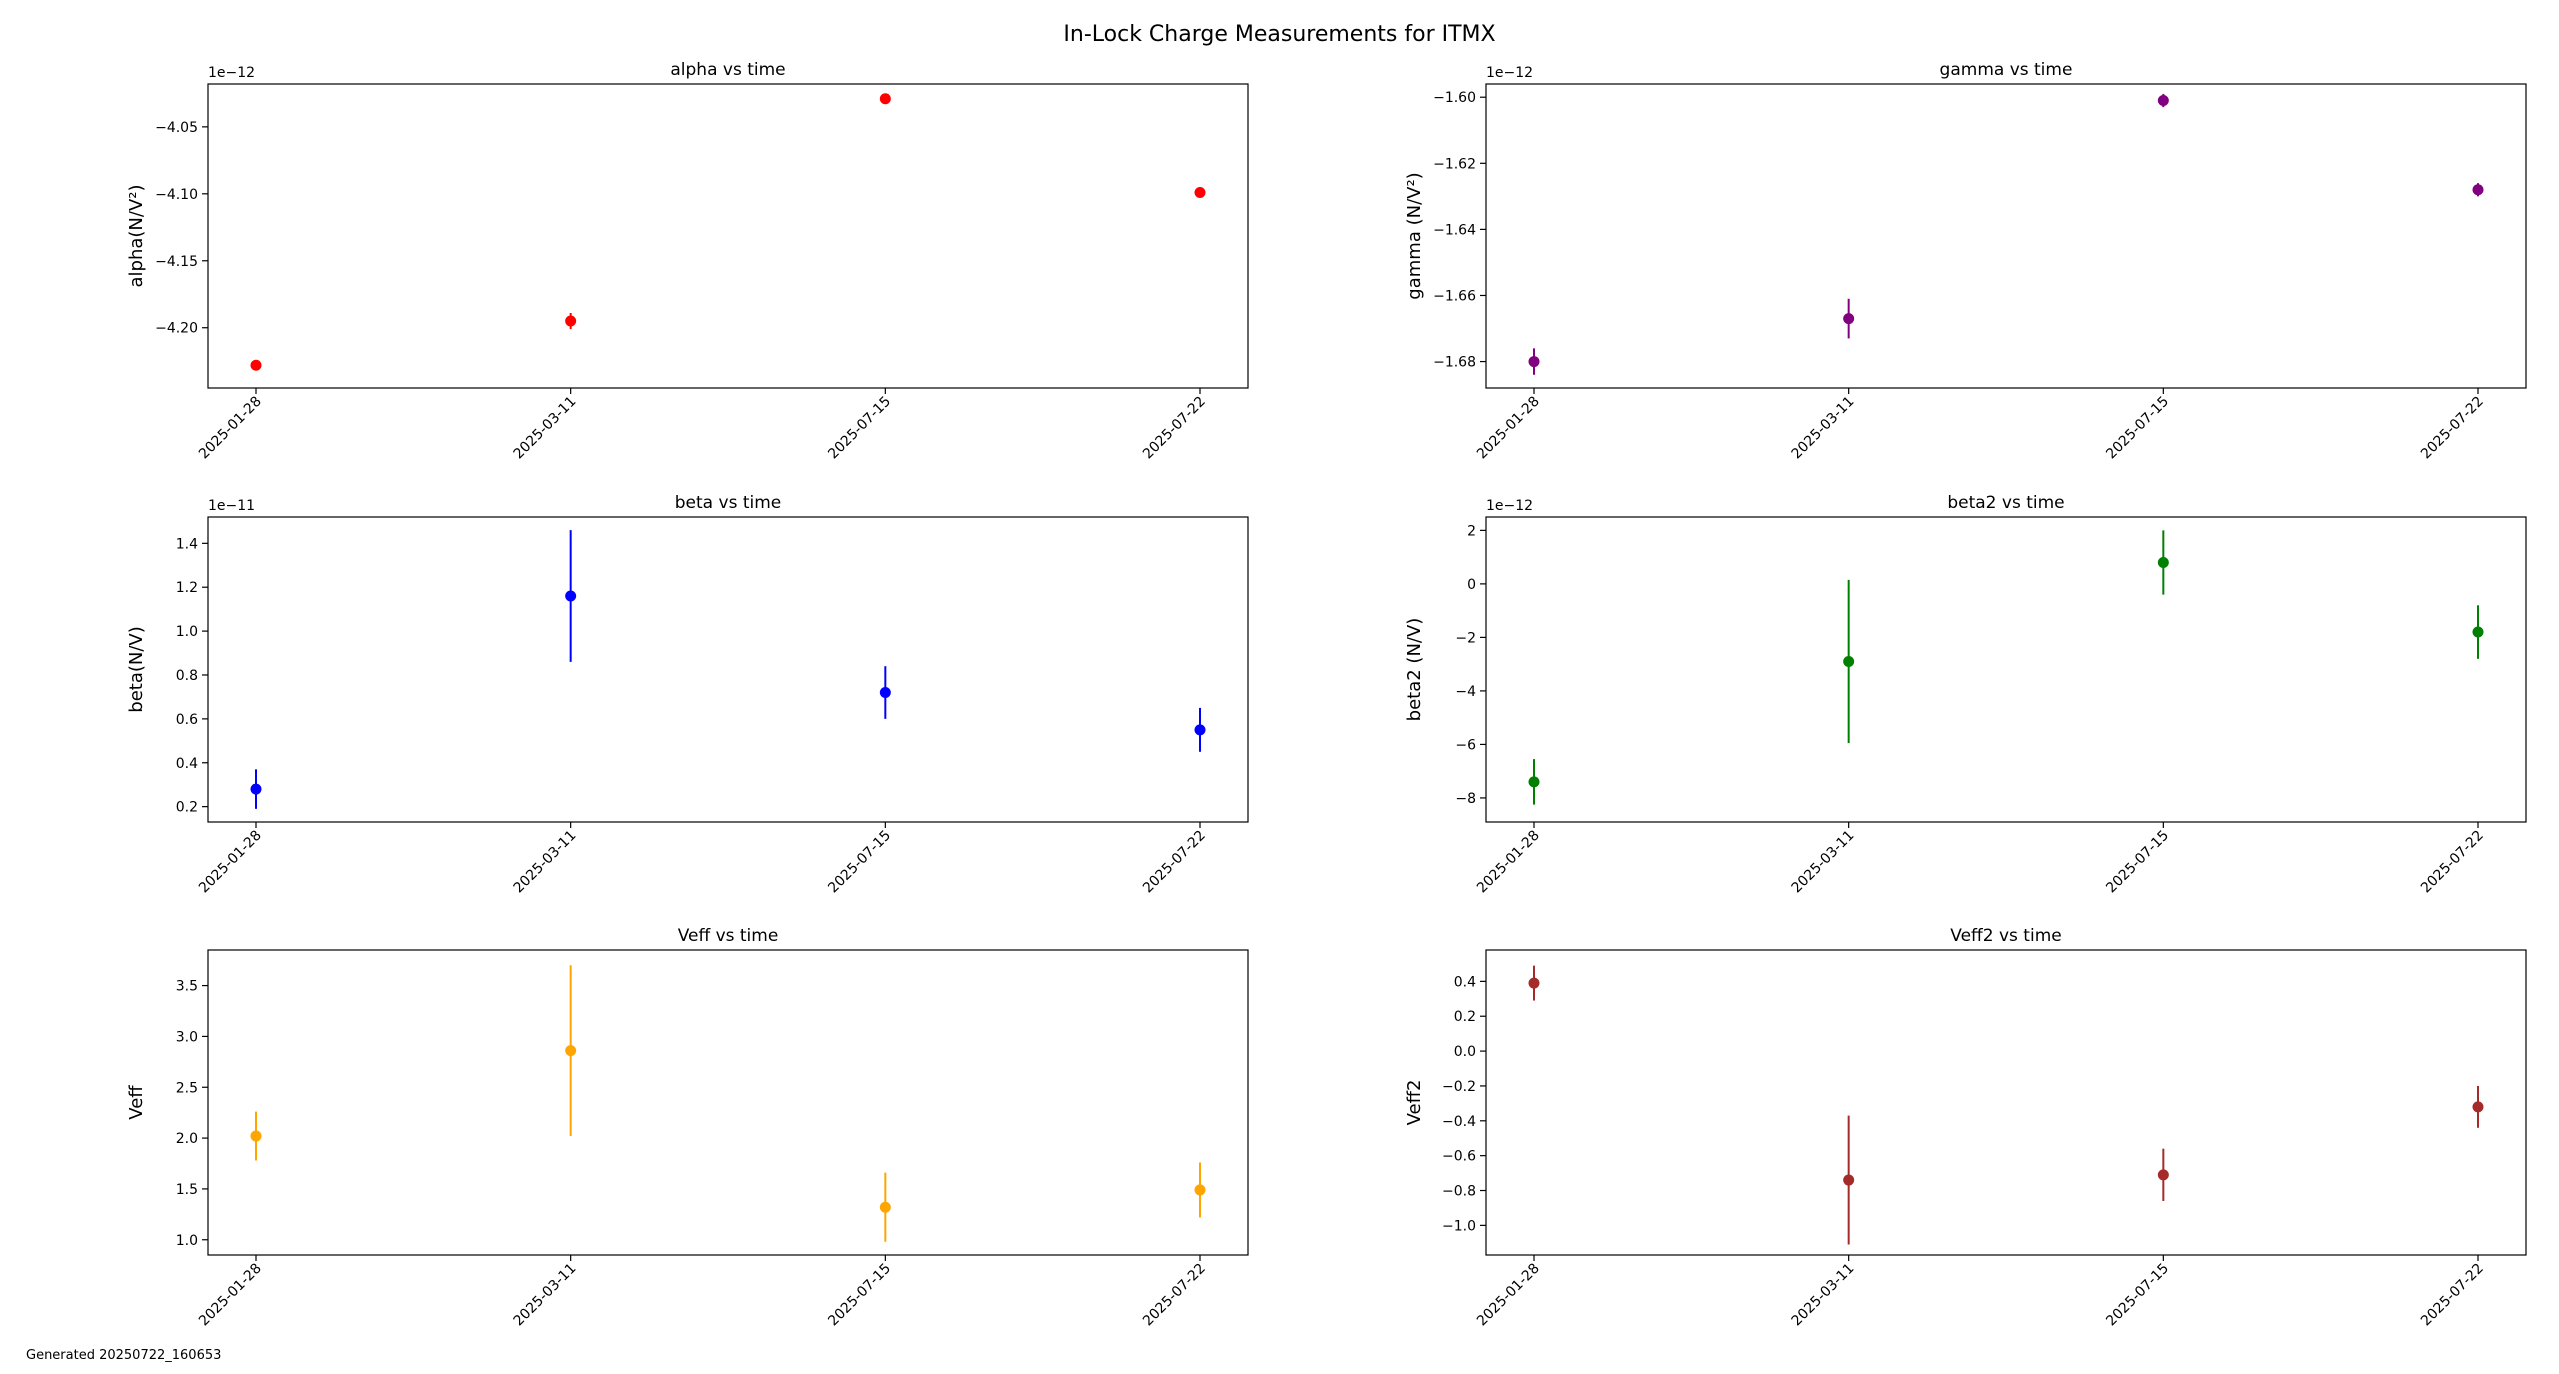  I want to click on panel-title: alpha vs time, so click(727, 70).